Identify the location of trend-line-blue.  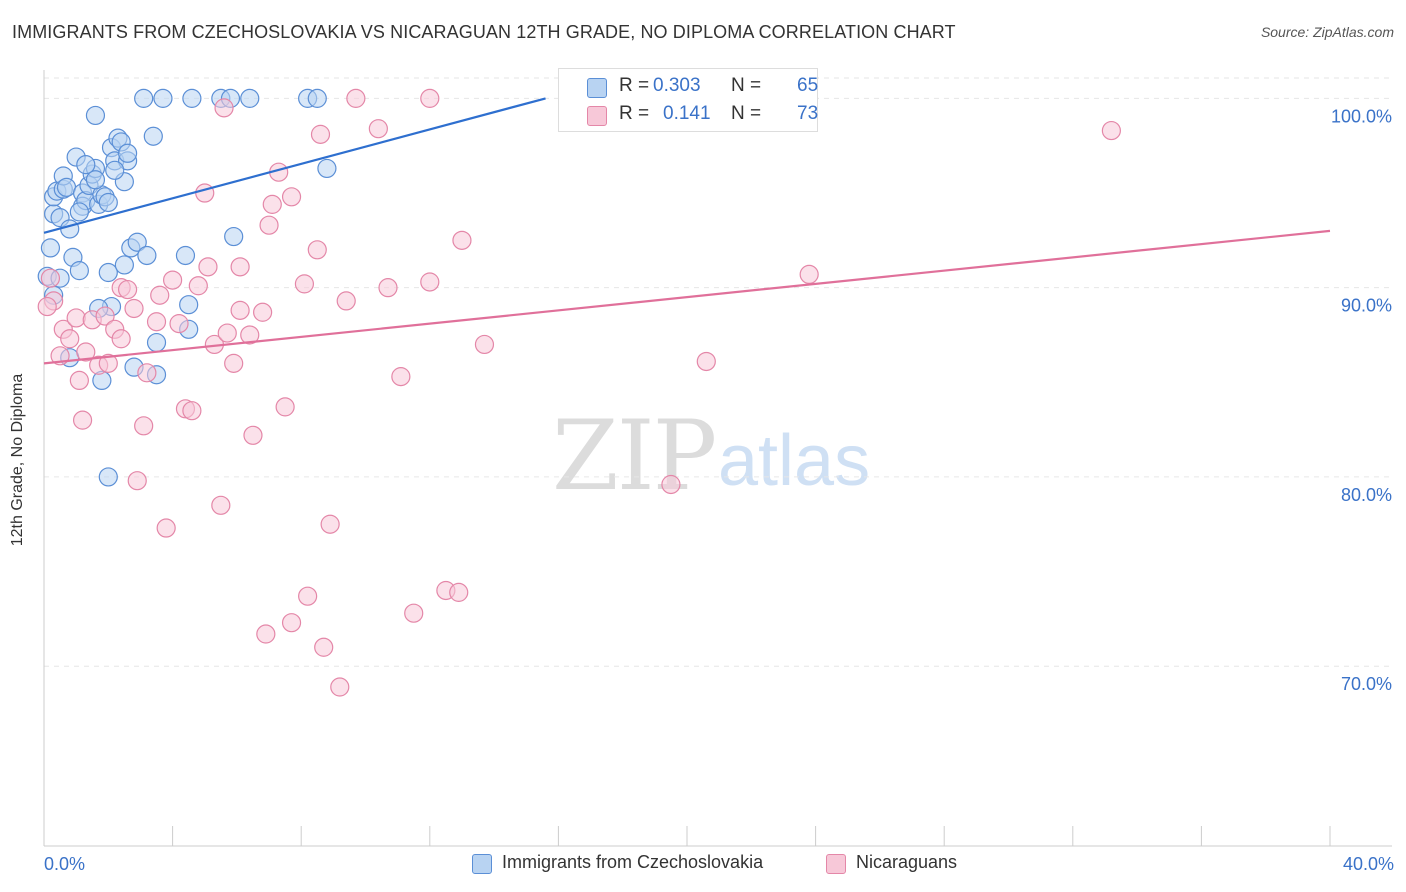
(294, 165).